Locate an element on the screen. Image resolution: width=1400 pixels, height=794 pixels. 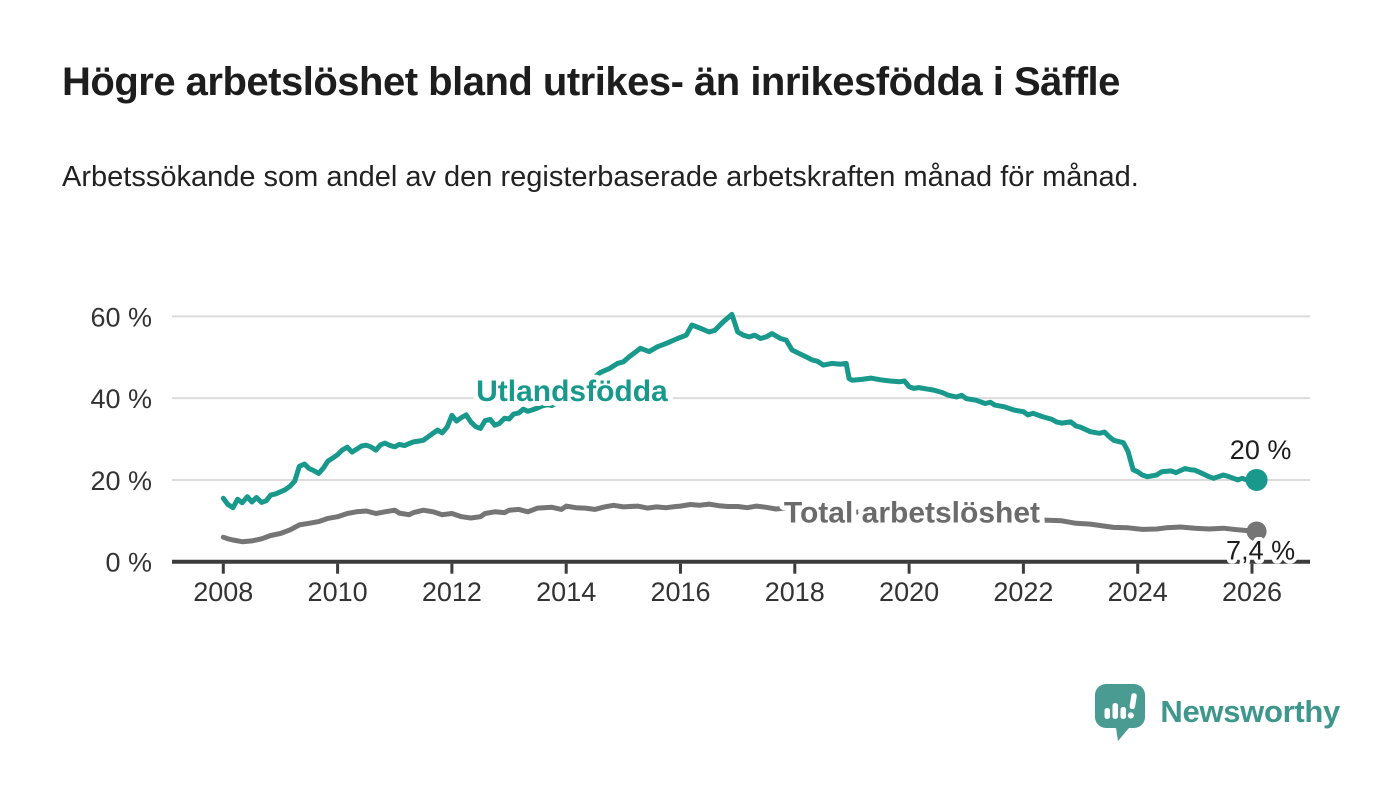
y-axis-label-60: 60 % is located at coordinates (121, 317).